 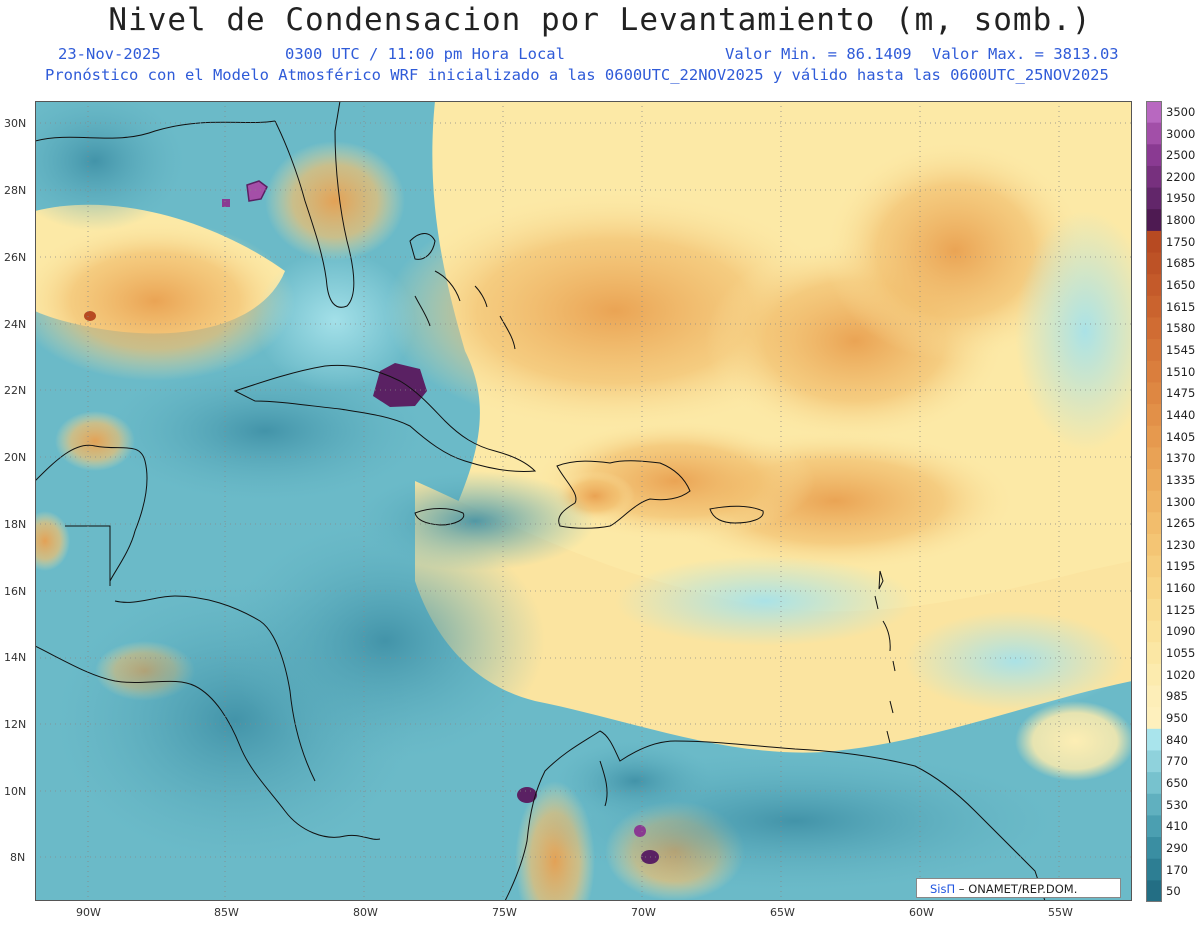 I want to click on legend-level-label: 1950, so click(x=1181, y=198).